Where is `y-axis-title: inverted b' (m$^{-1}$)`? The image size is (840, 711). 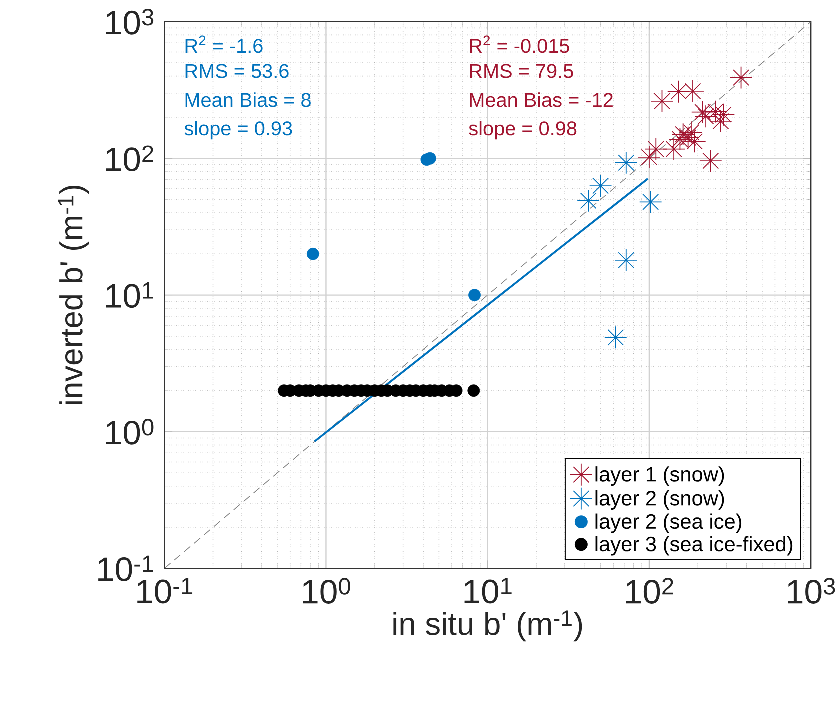
y-axis-title: inverted b' (m$^{-1}$) is located at coordinates (74, 295).